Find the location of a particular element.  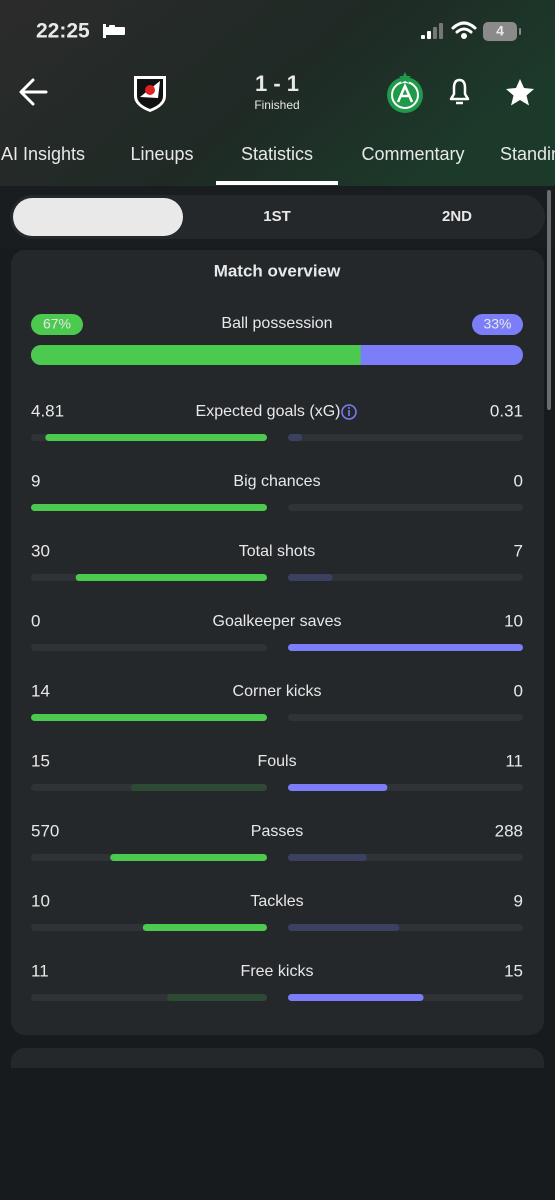

score: 1 - 1 is located at coordinates (277, 83).